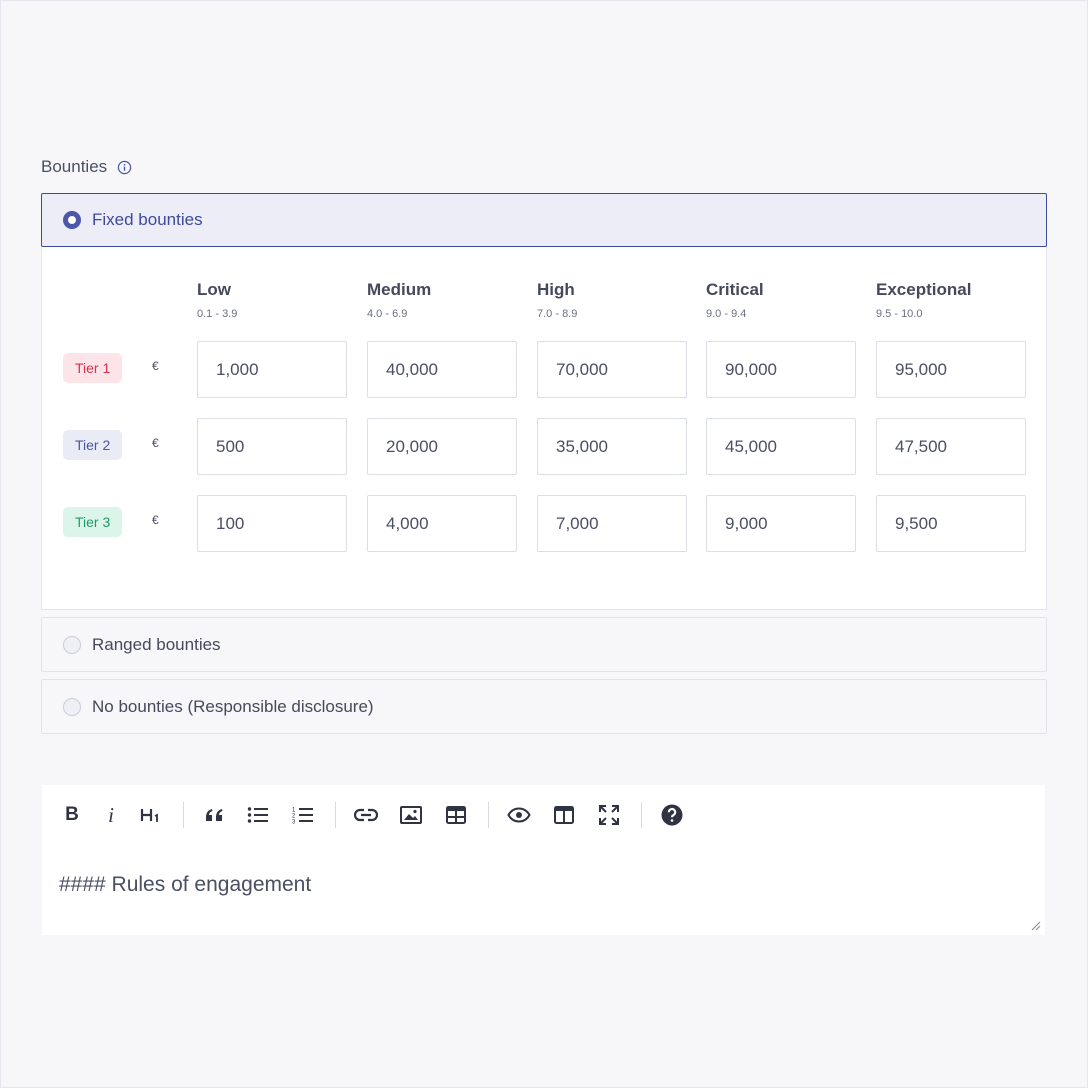 The height and width of the screenshot is (1088, 1088). What do you see at coordinates (399, 289) in the screenshot?
I see `severity-name: Medium` at bounding box center [399, 289].